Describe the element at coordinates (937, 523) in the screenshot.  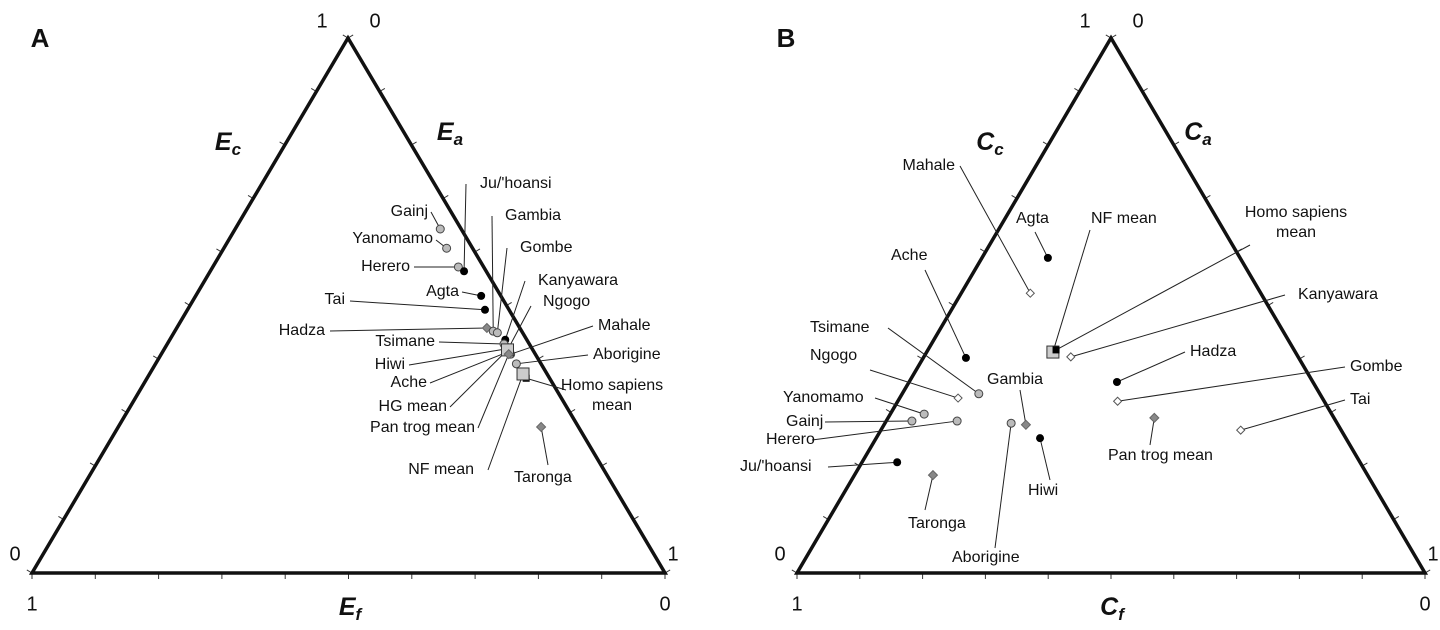
I see `point-label: Taronga` at that location.